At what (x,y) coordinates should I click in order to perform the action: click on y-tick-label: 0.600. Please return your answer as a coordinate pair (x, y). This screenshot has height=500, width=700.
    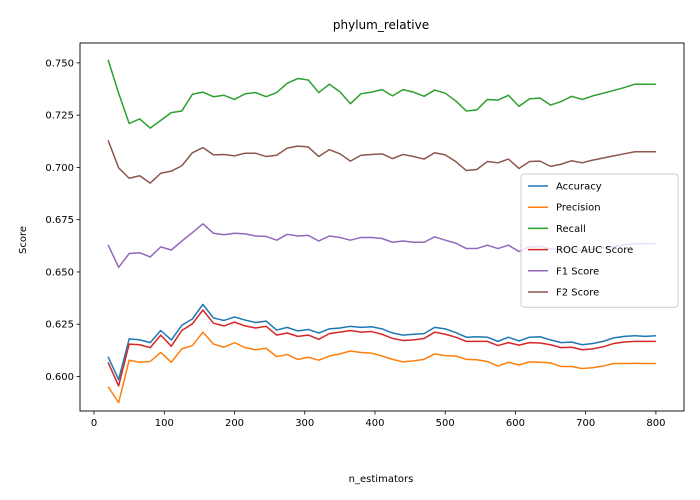
    Looking at the image, I should click on (59, 377).